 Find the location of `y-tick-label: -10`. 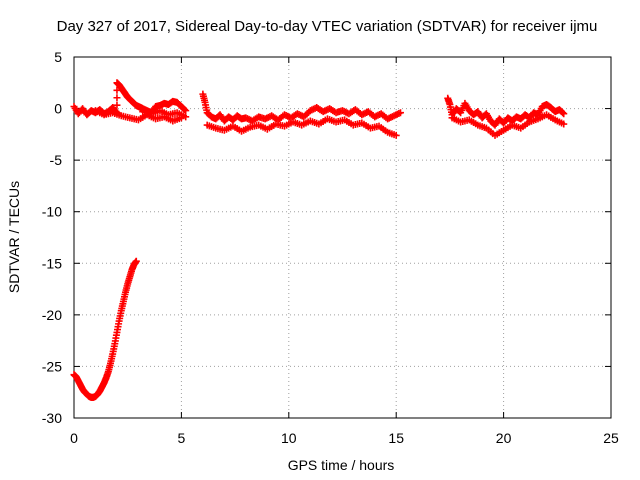

y-tick-label: -10 is located at coordinates (52, 212).